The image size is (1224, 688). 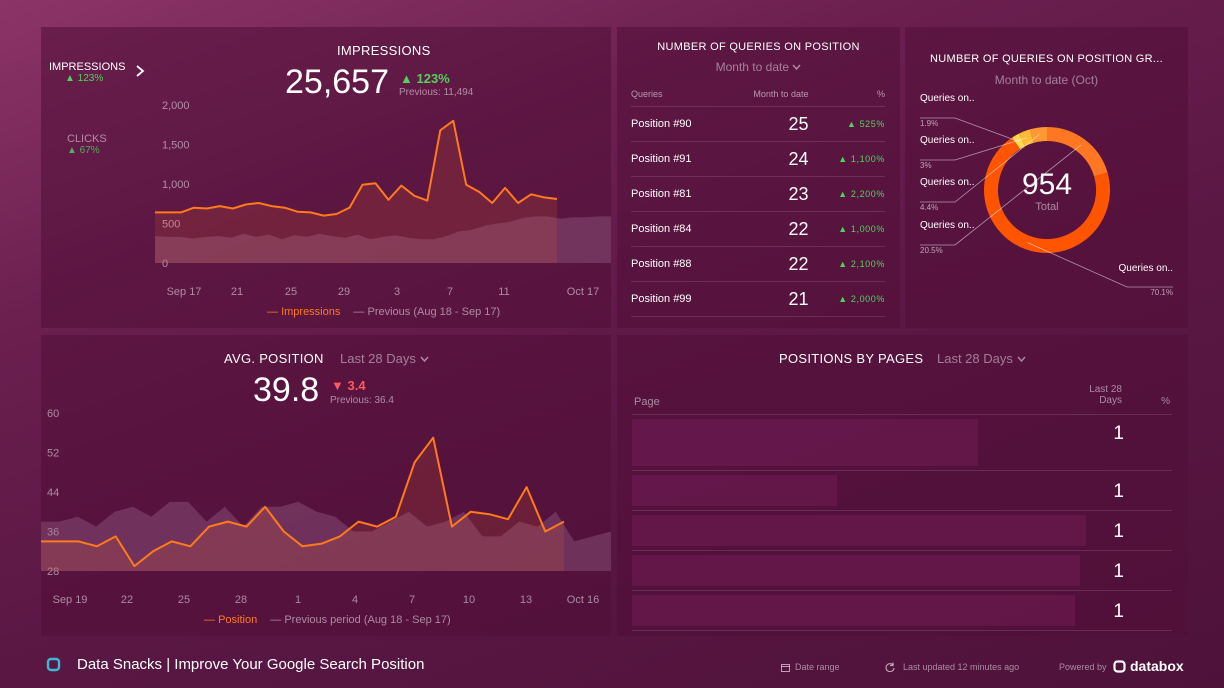 What do you see at coordinates (981, 358) in the screenshot?
I see `pages-period: Last 28 Days` at bounding box center [981, 358].